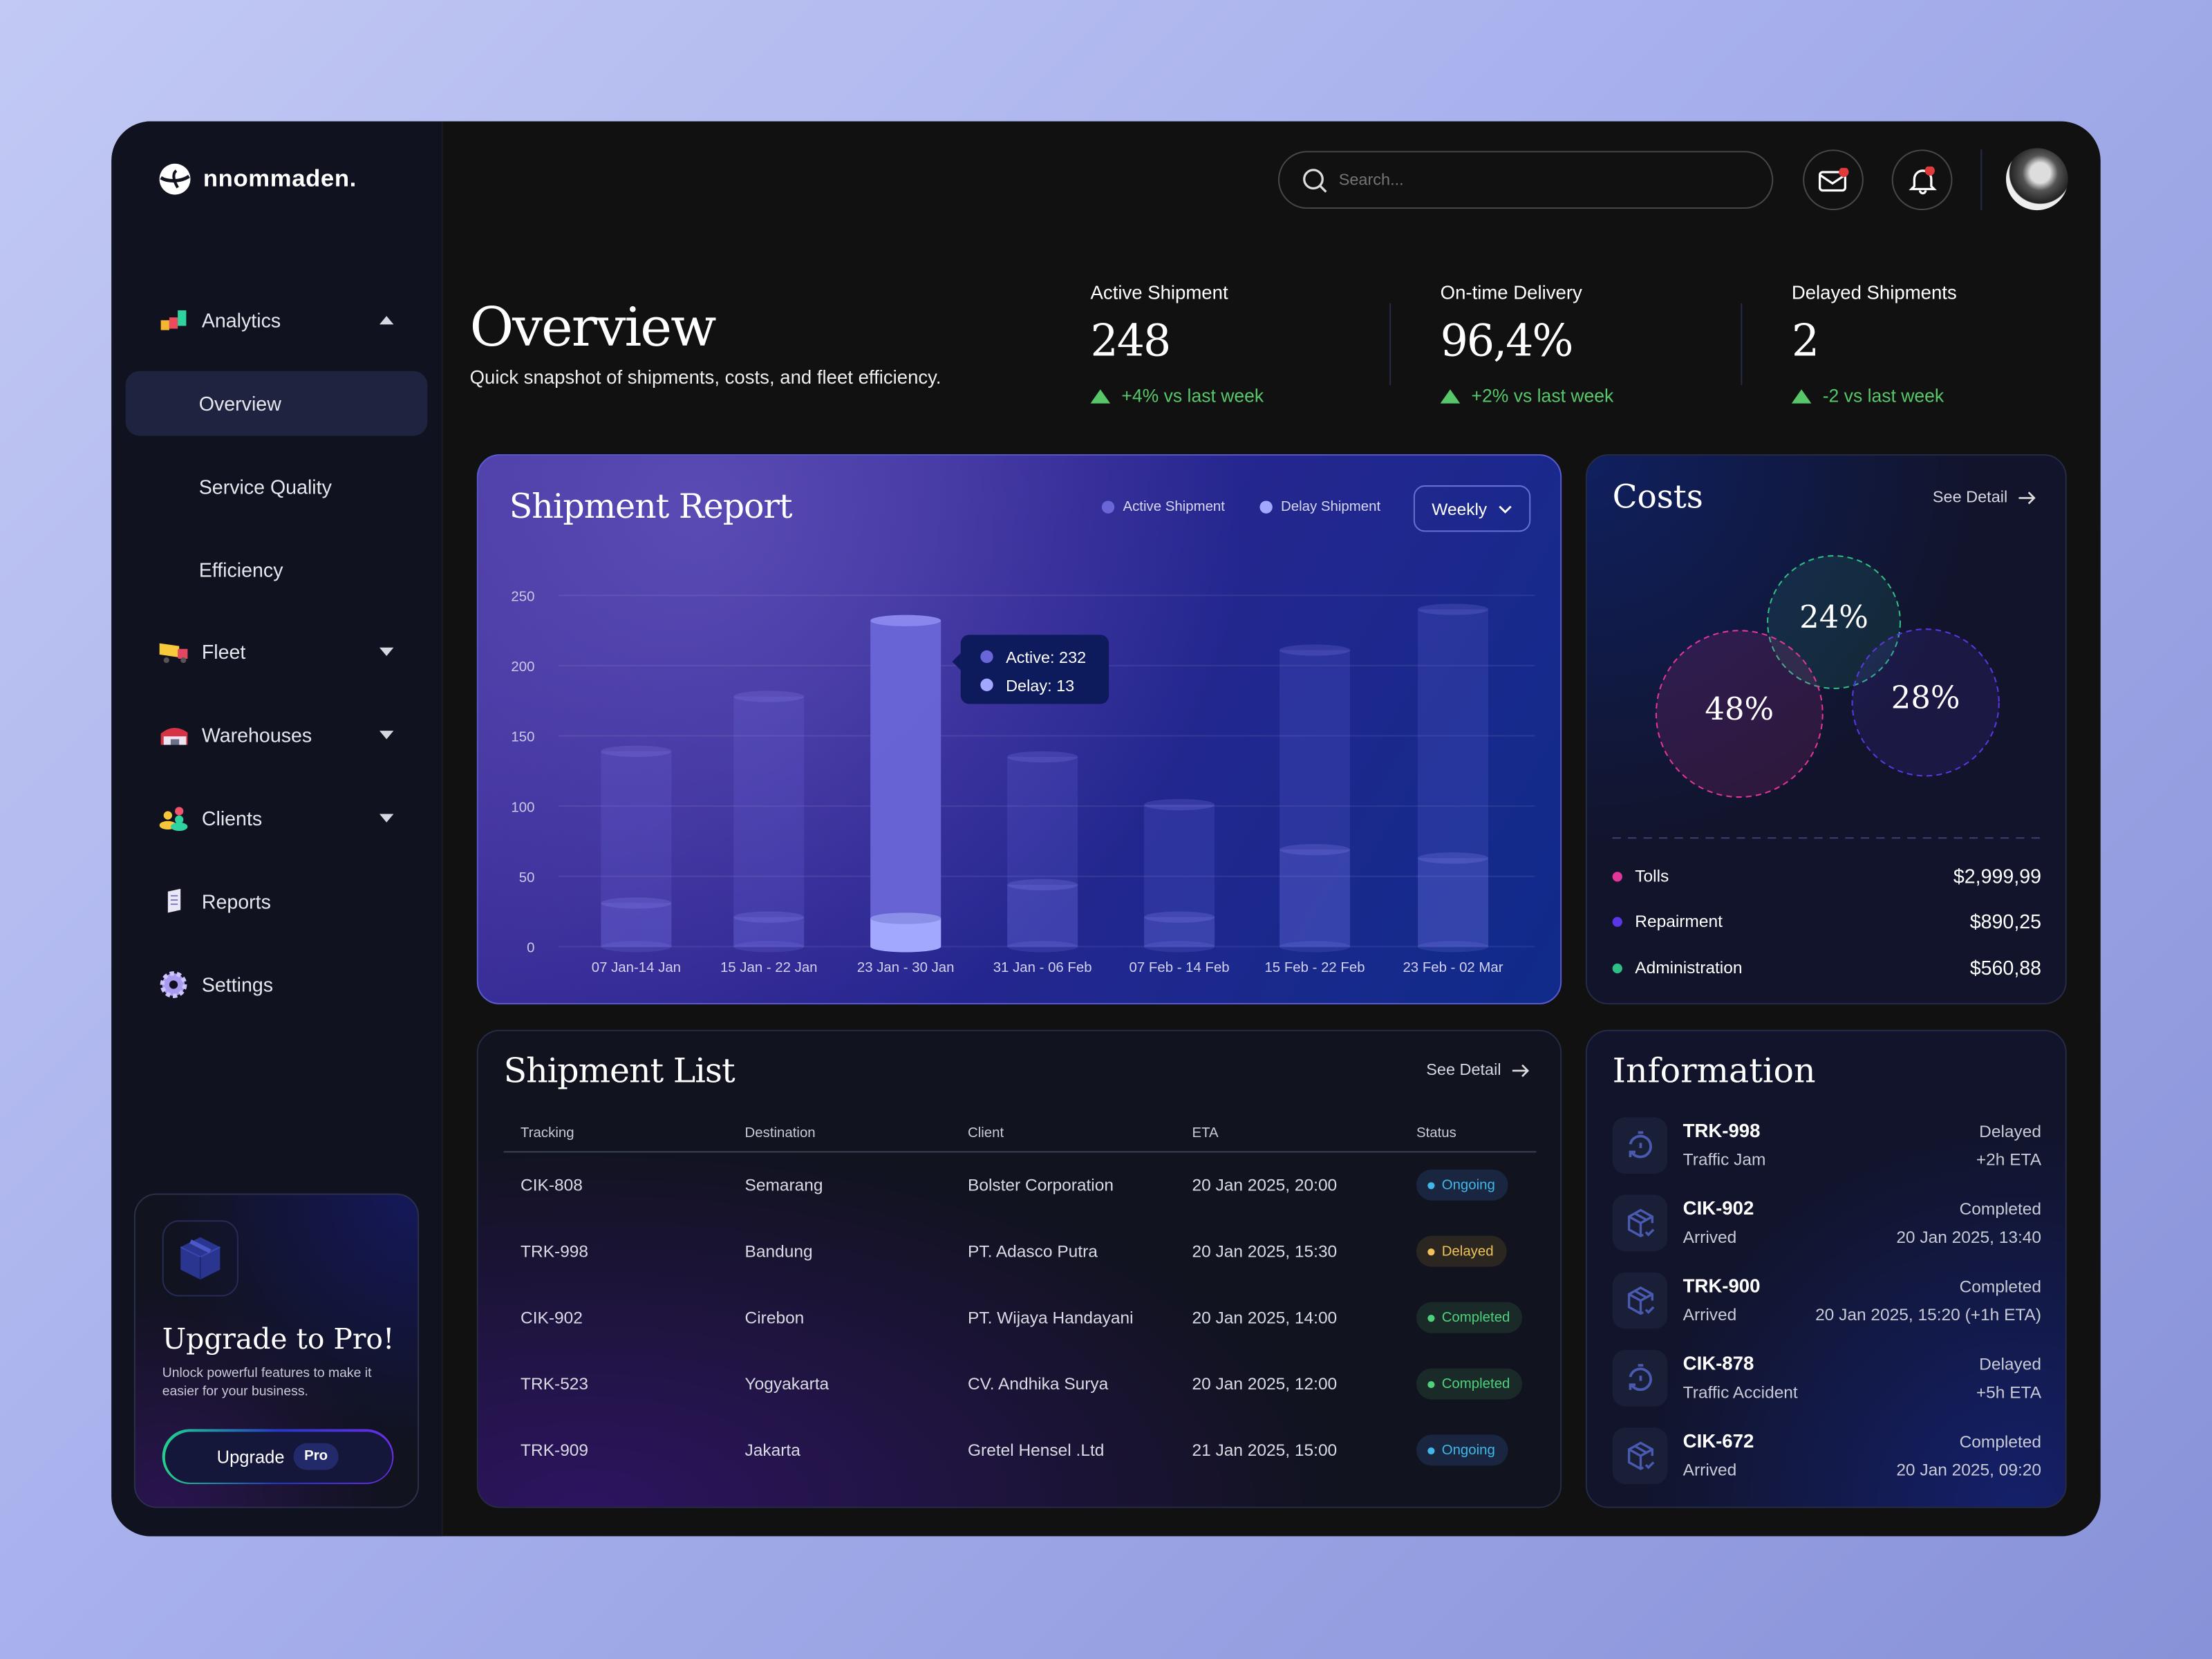  What do you see at coordinates (1478, 1070) in the screenshot?
I see `shipments-see-detail: See Detail` at bounding box center [1478, 1070].